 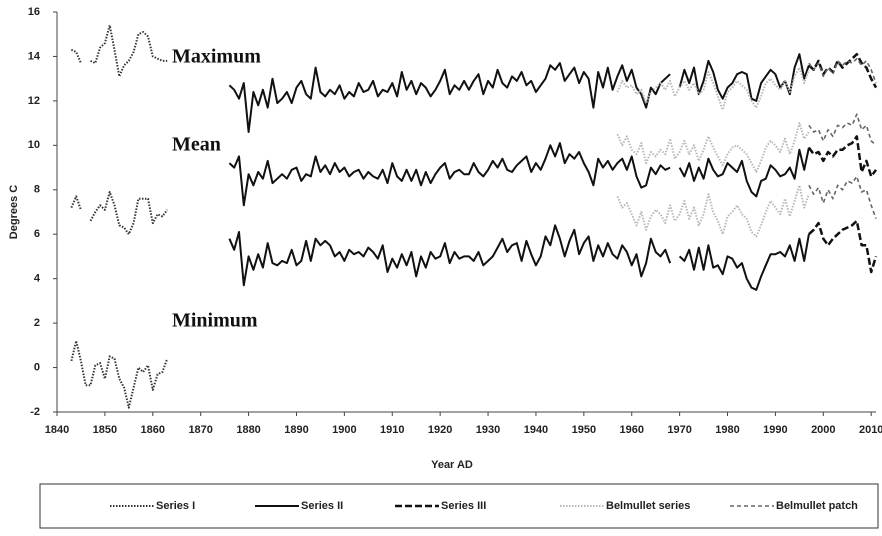 I want to click on y-axis-title: Degrees C, so click(x=14, y=212).